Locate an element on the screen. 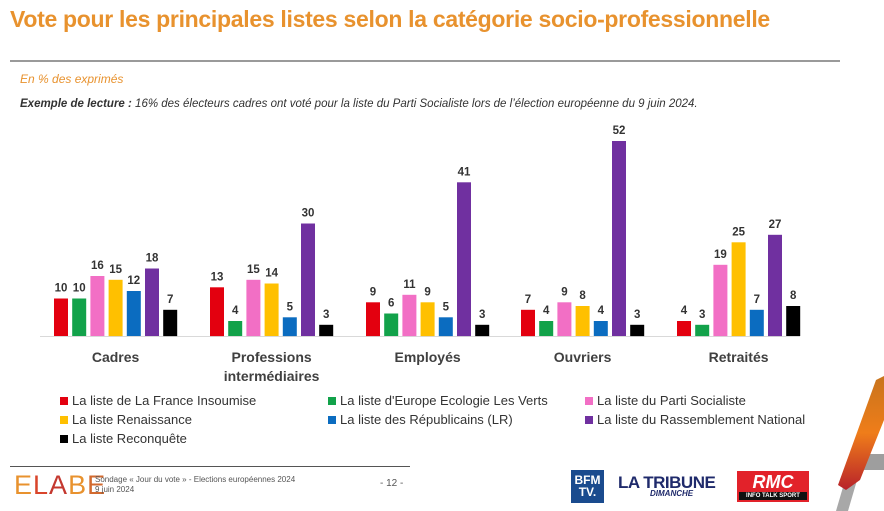  legend-label: La liste de La France Insoumise is located at coordinates (164, 400).